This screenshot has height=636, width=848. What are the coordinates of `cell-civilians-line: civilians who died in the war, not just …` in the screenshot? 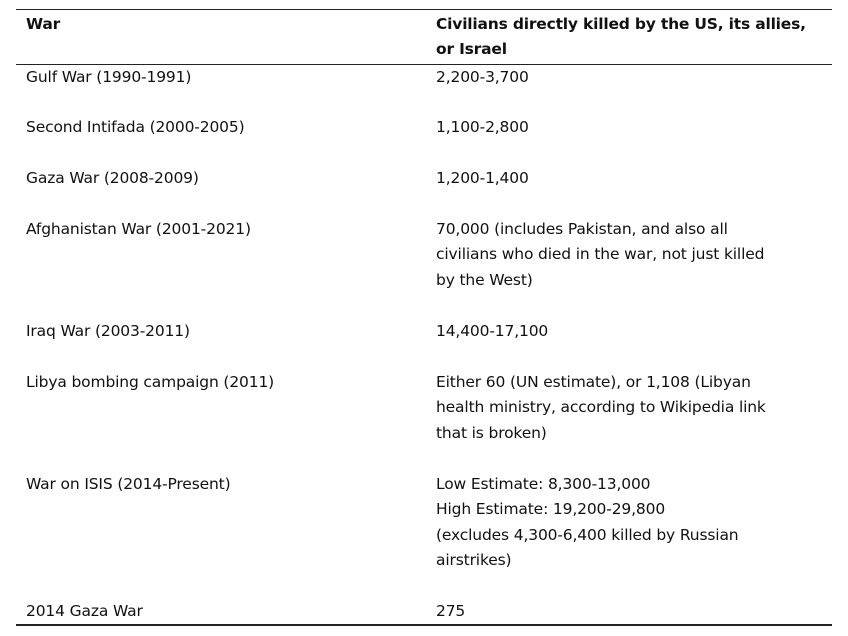 It's located at (600, 254).